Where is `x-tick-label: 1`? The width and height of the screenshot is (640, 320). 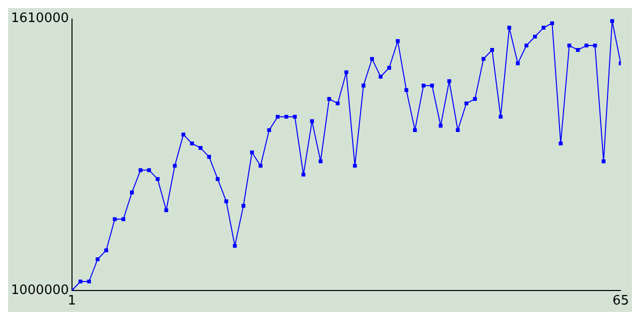
x-tick-label: 1 is located at coordinates (72, 301).